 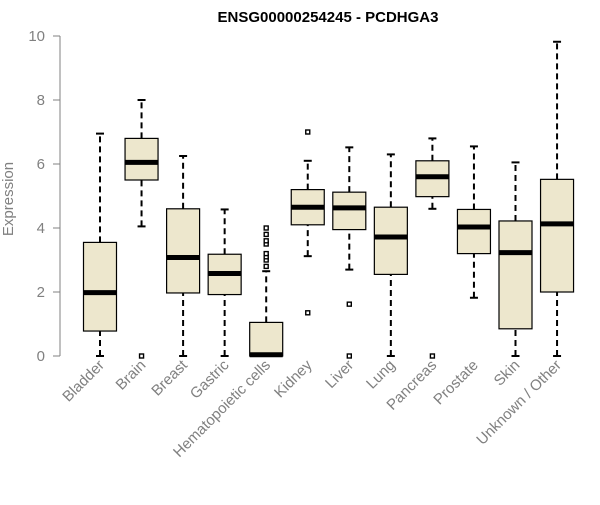 I want to click on y-tick-label: 4, so click(x=41, y=228).